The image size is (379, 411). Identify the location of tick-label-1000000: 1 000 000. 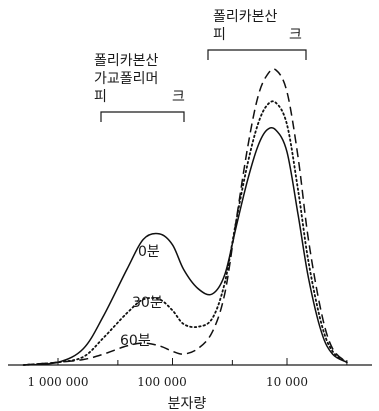
(57, 382).